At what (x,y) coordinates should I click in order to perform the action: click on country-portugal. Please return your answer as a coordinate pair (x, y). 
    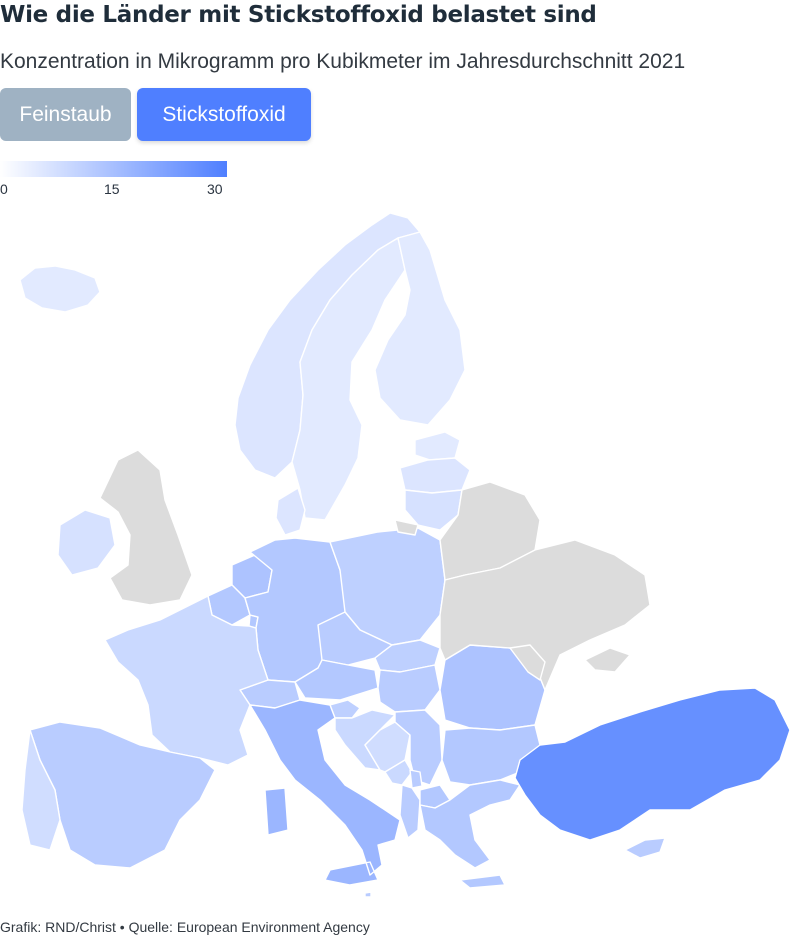
    Looking at the image, I should click on (41, 790).